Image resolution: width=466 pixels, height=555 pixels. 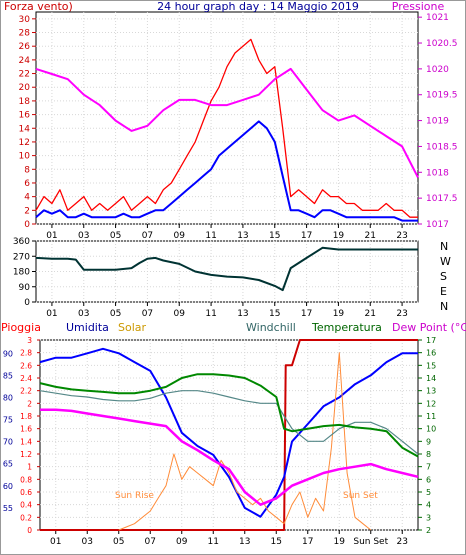 What do you see at coordinates (306, 314) in the screenshot?
I see `panel2-x-tick-label: 17` at bounding box center [306, 314].